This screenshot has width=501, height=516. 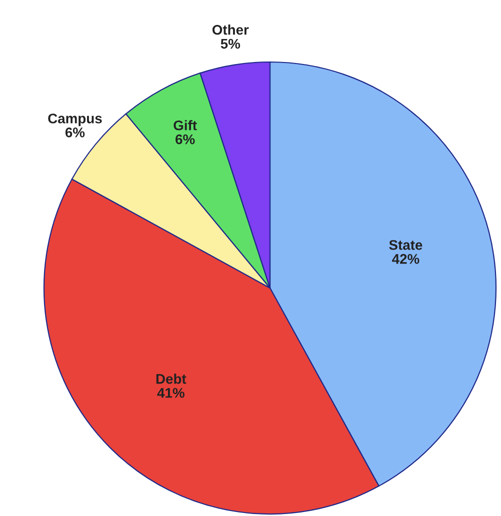 I want to click on data-label: 42%, so click(x=406, y=259).